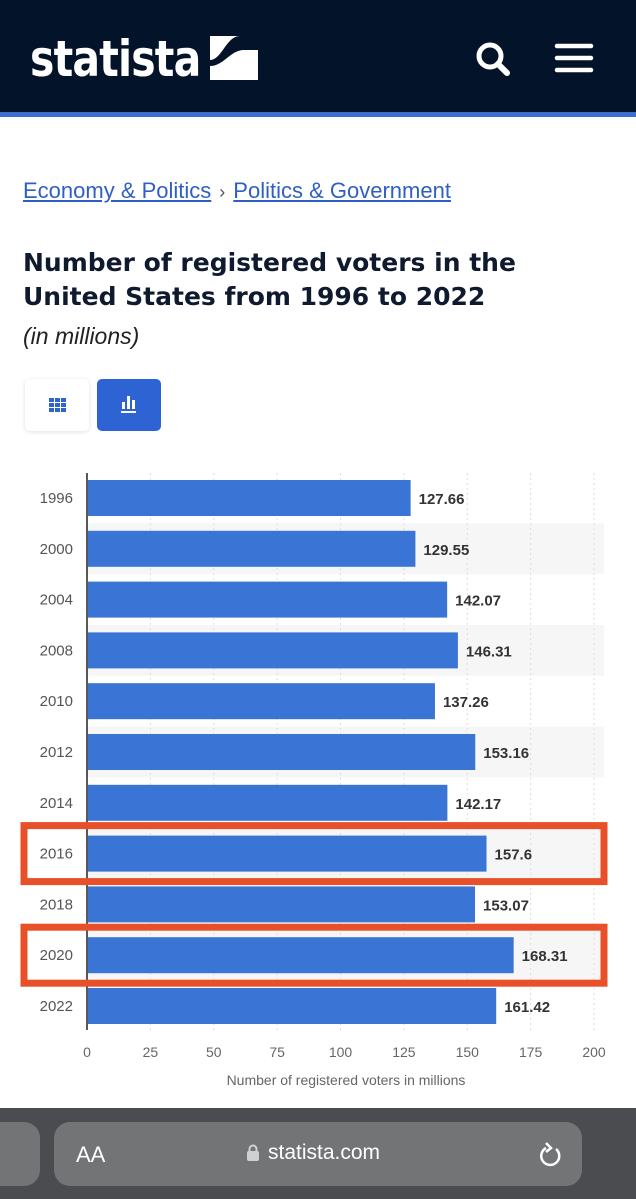 The width and height of the screenshot is (636, 1199). I want to click on data-label: 142.17, so click(478, 804).